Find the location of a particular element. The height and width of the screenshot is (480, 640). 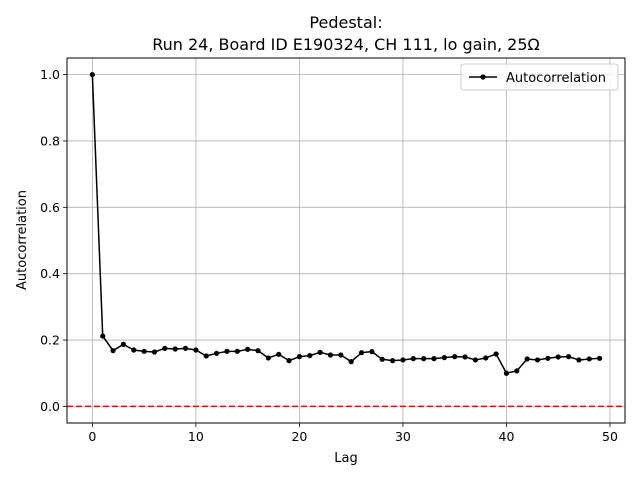

x-tick-label: 50 is located at coordinates (610, 436).